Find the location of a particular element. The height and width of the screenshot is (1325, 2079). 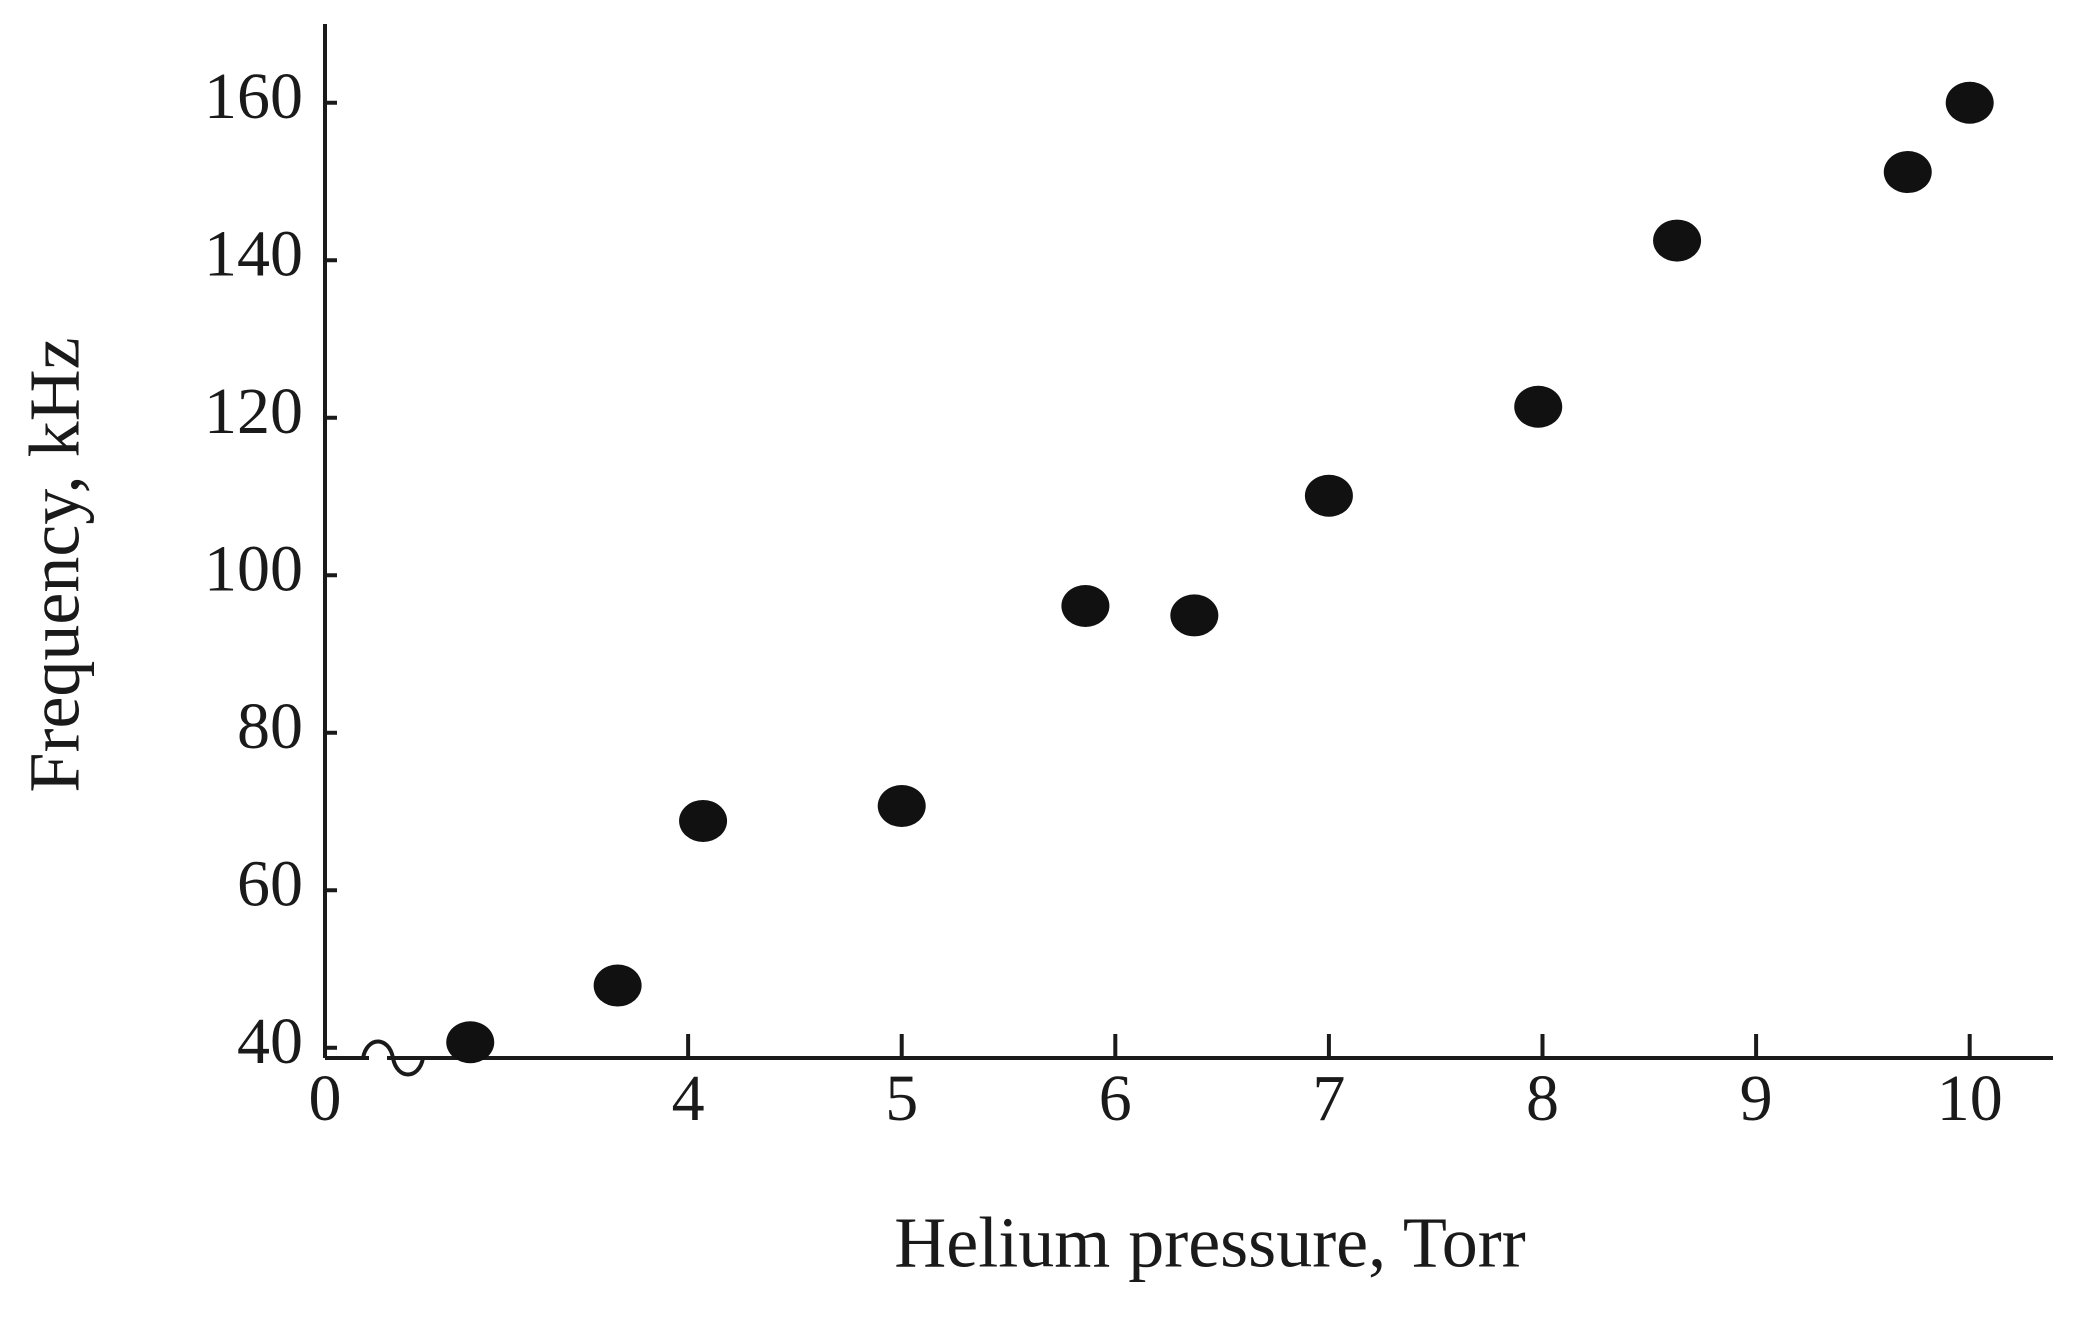

x-tick-label: 7 is located at coordinates (1328, 1098).